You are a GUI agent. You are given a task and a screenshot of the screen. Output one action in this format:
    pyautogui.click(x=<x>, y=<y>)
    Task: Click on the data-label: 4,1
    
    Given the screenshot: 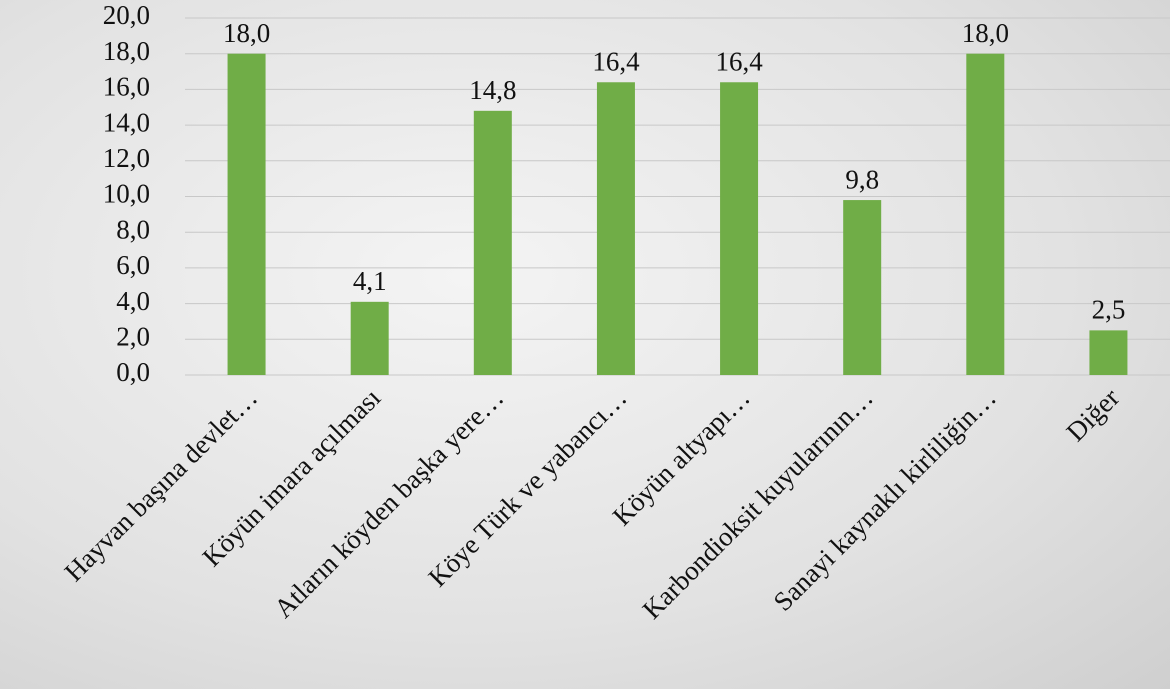 What is the action you would take?
    pyautogui.click(x=370, y=281)
    